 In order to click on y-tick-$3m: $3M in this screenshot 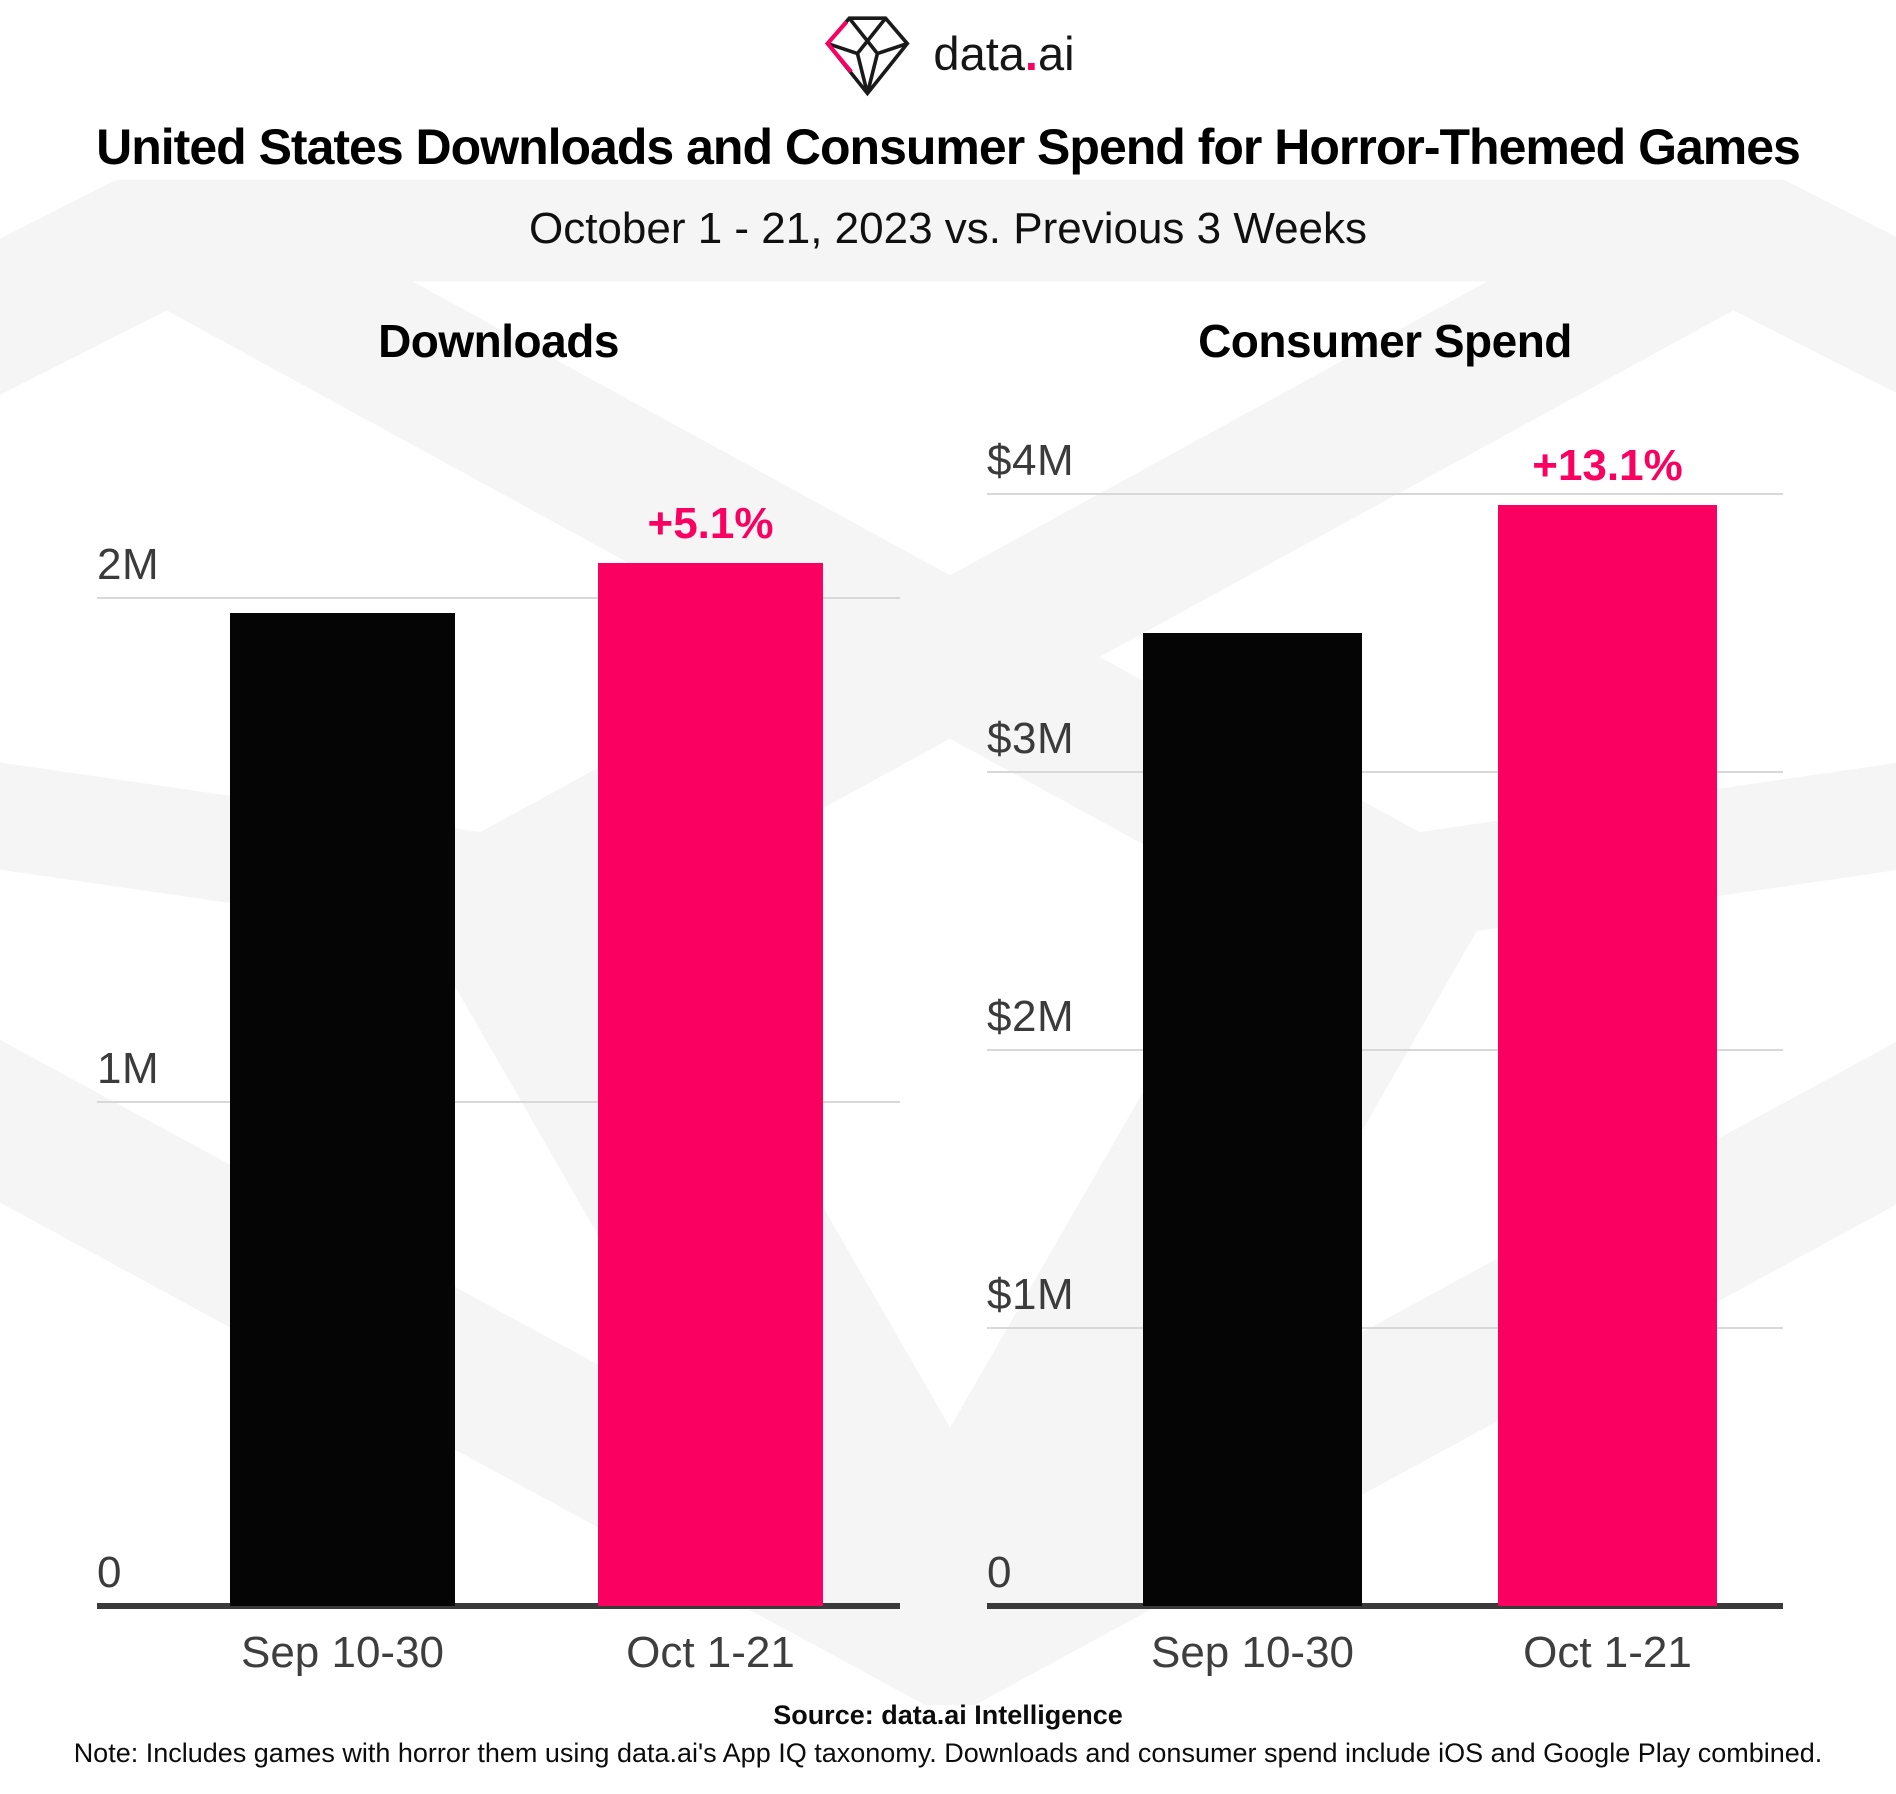, I will do `click(1031, 738)`.